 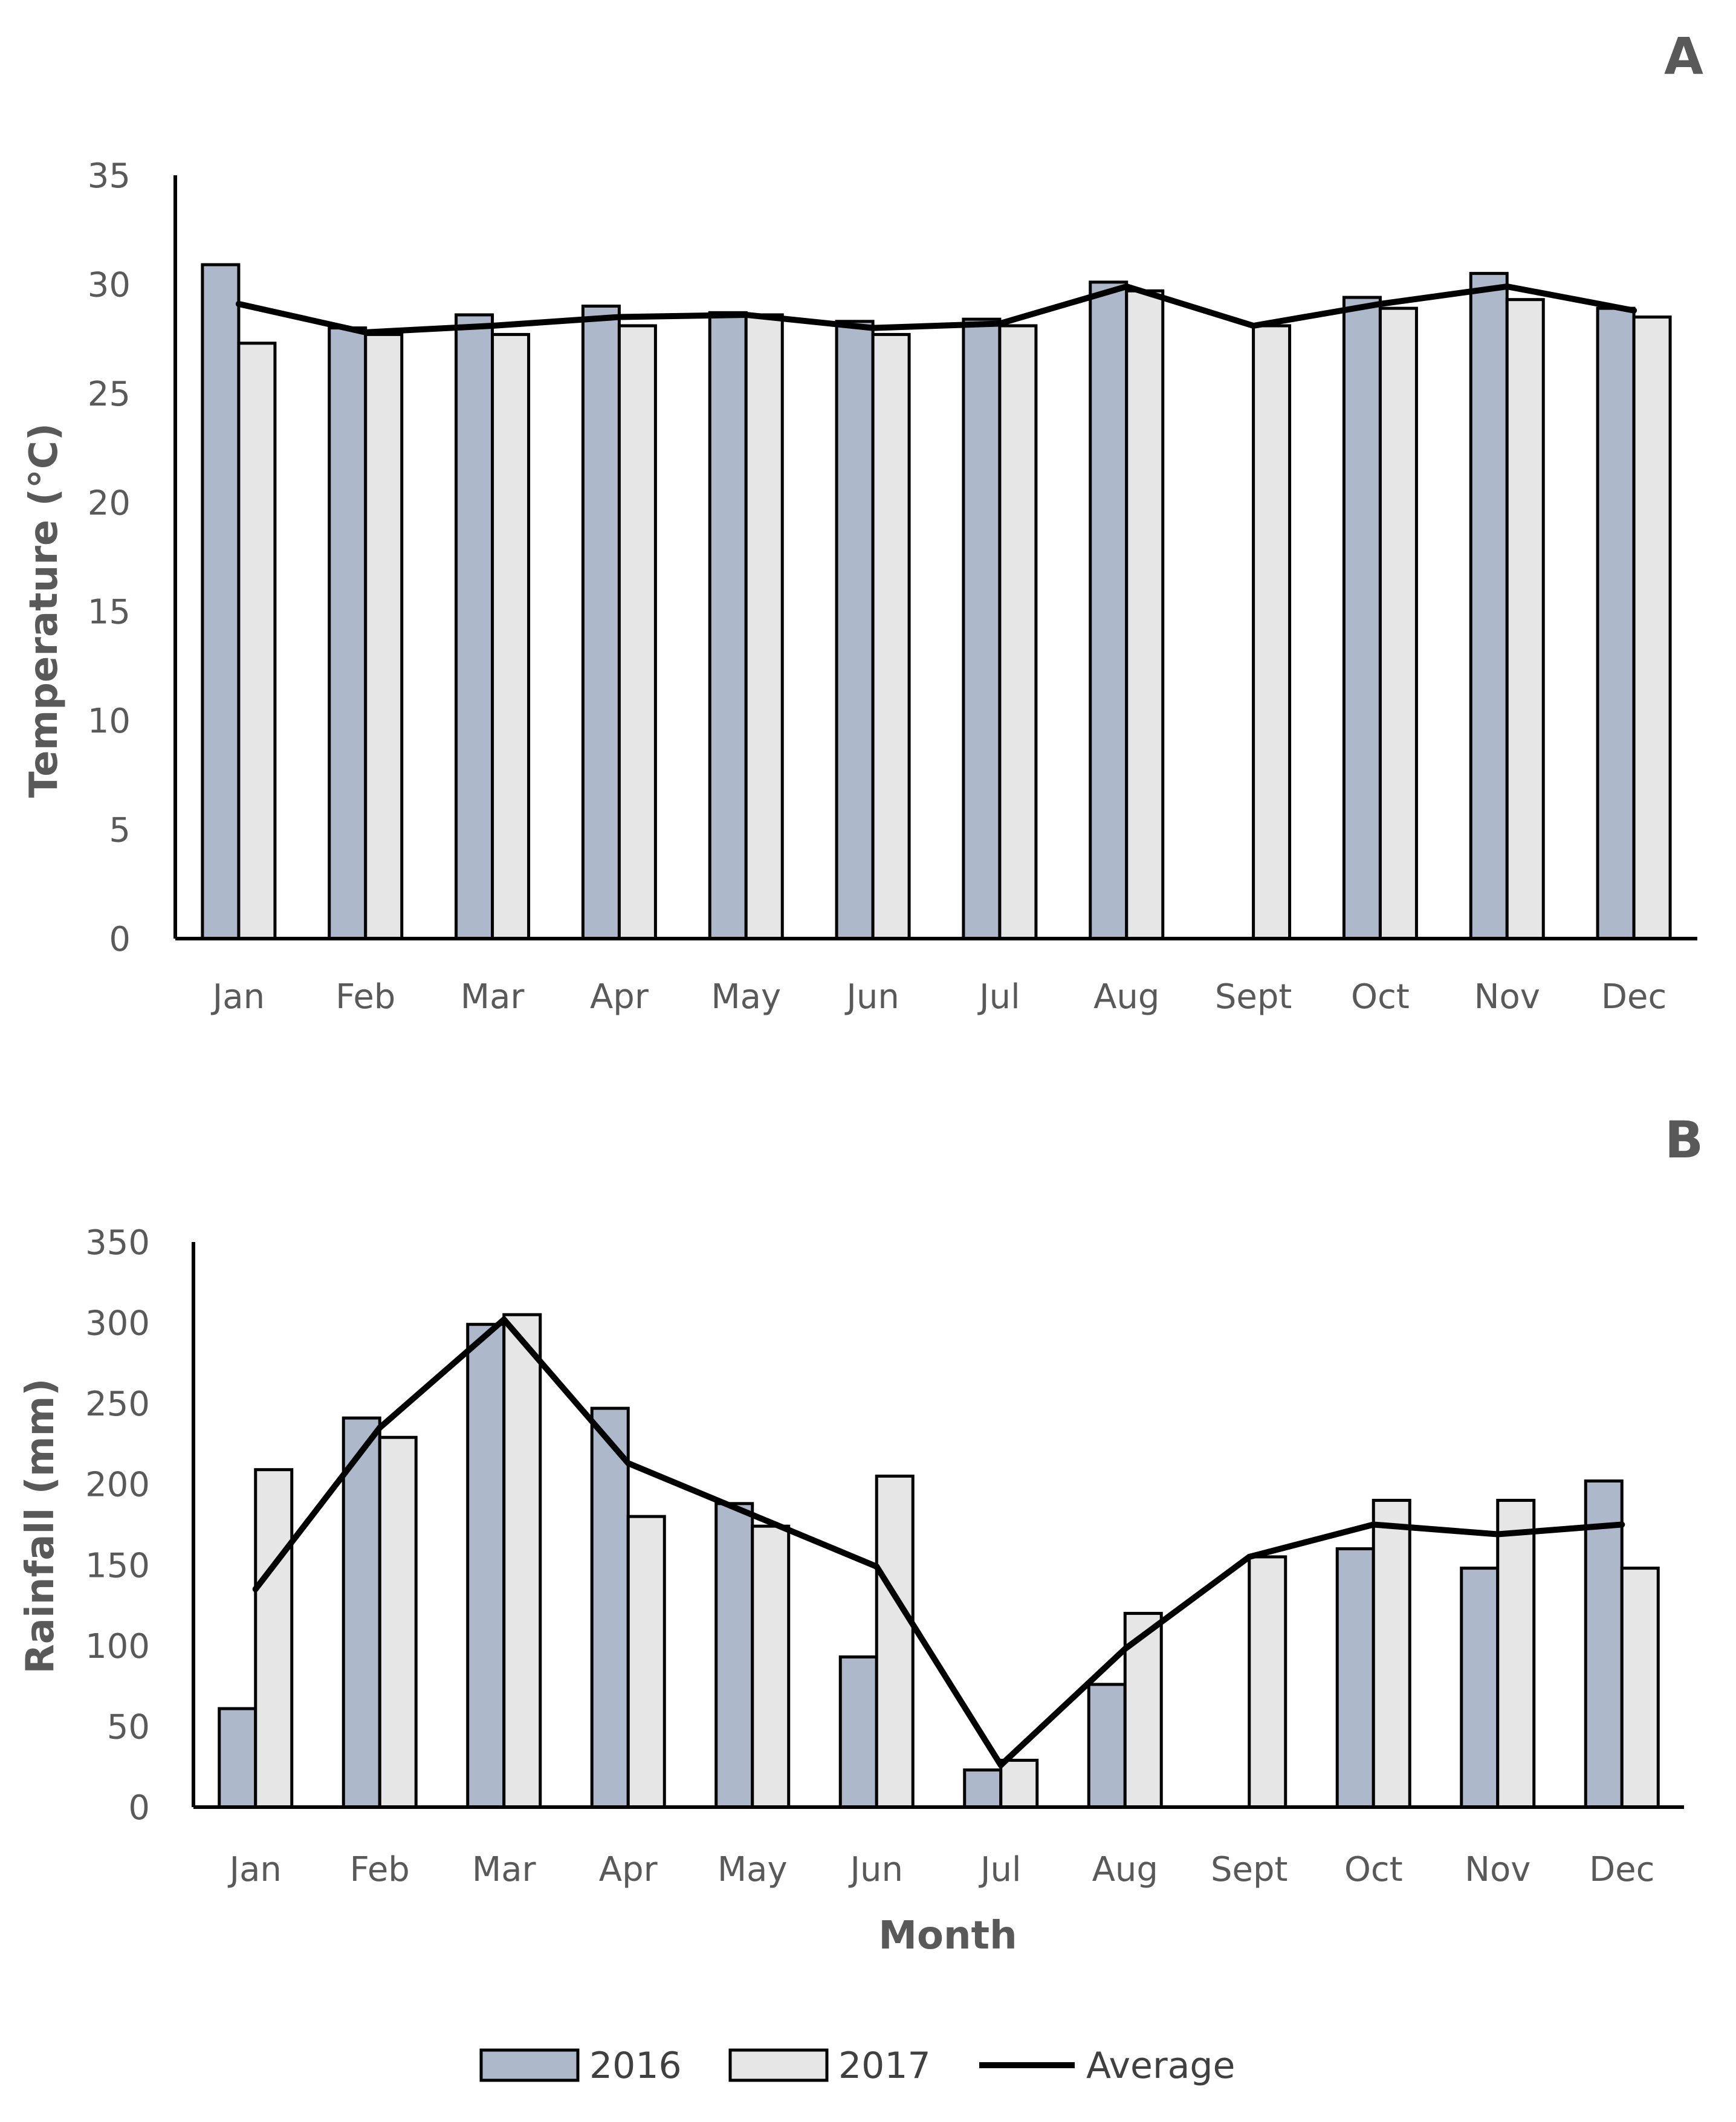 What do you see at coordinates (1249, 1556) in the screenshot?
I see `average-point-sept` at bounding box center [1249, 1556].